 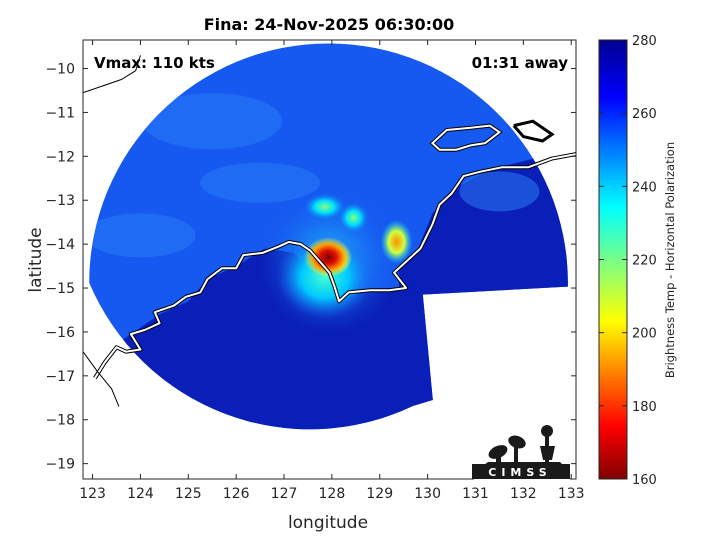 I want to click on colorbar-tick-label: 200, so click(x=644, y=334).